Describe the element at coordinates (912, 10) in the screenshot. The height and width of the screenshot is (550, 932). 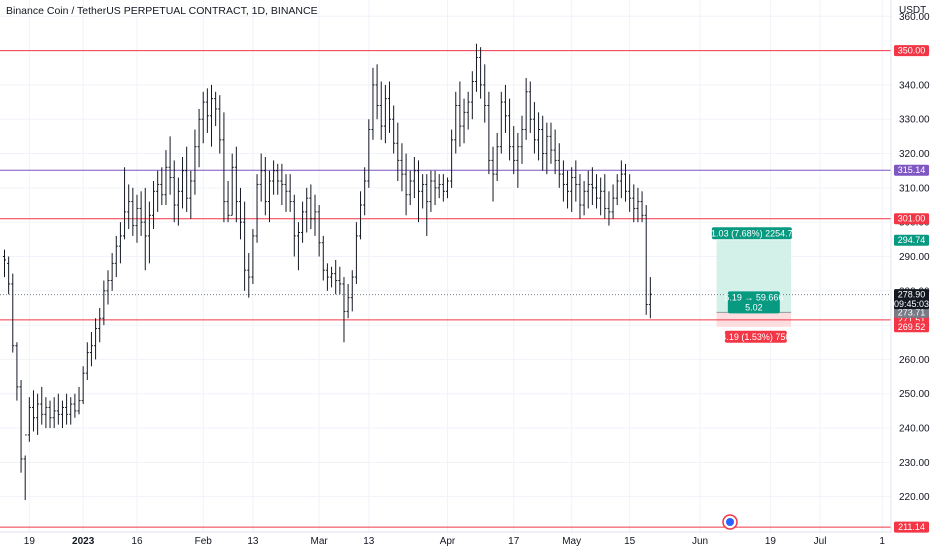
I see `currency-label: USDT` at that location.